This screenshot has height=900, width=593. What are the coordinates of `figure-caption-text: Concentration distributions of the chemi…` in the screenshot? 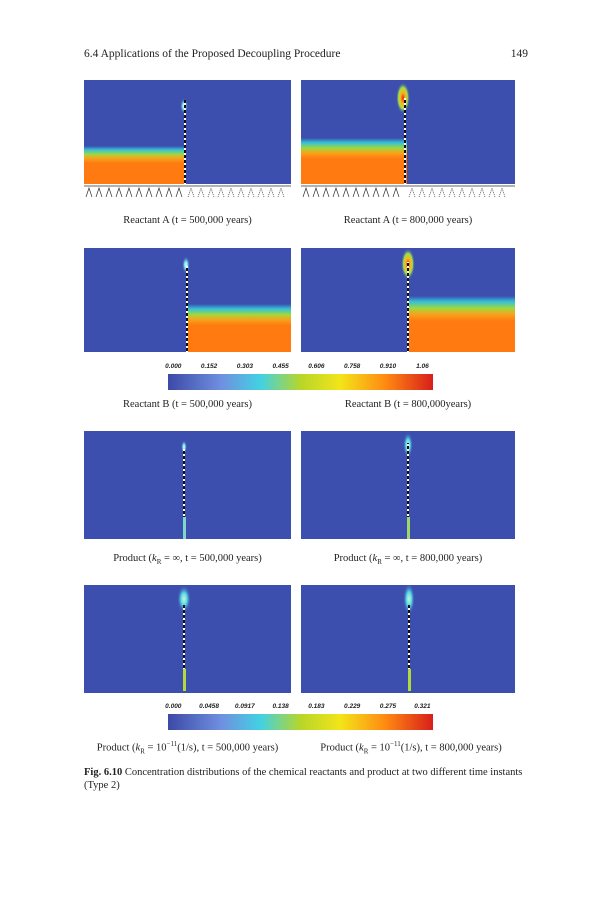 It's located at (303, 779).